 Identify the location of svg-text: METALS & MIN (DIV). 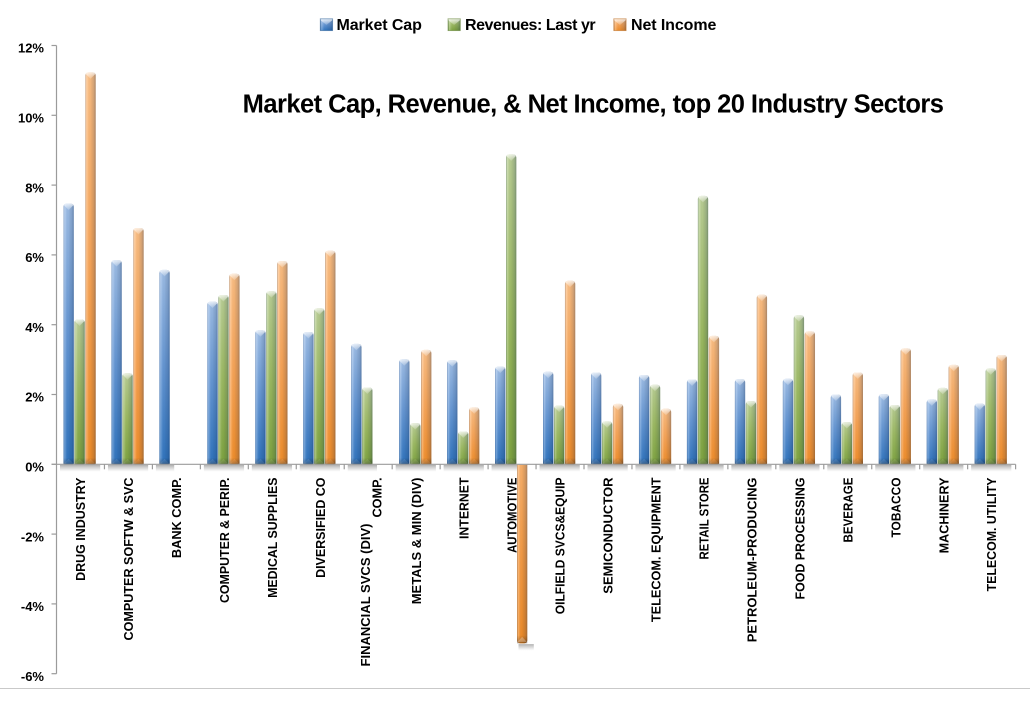
(416, 541).